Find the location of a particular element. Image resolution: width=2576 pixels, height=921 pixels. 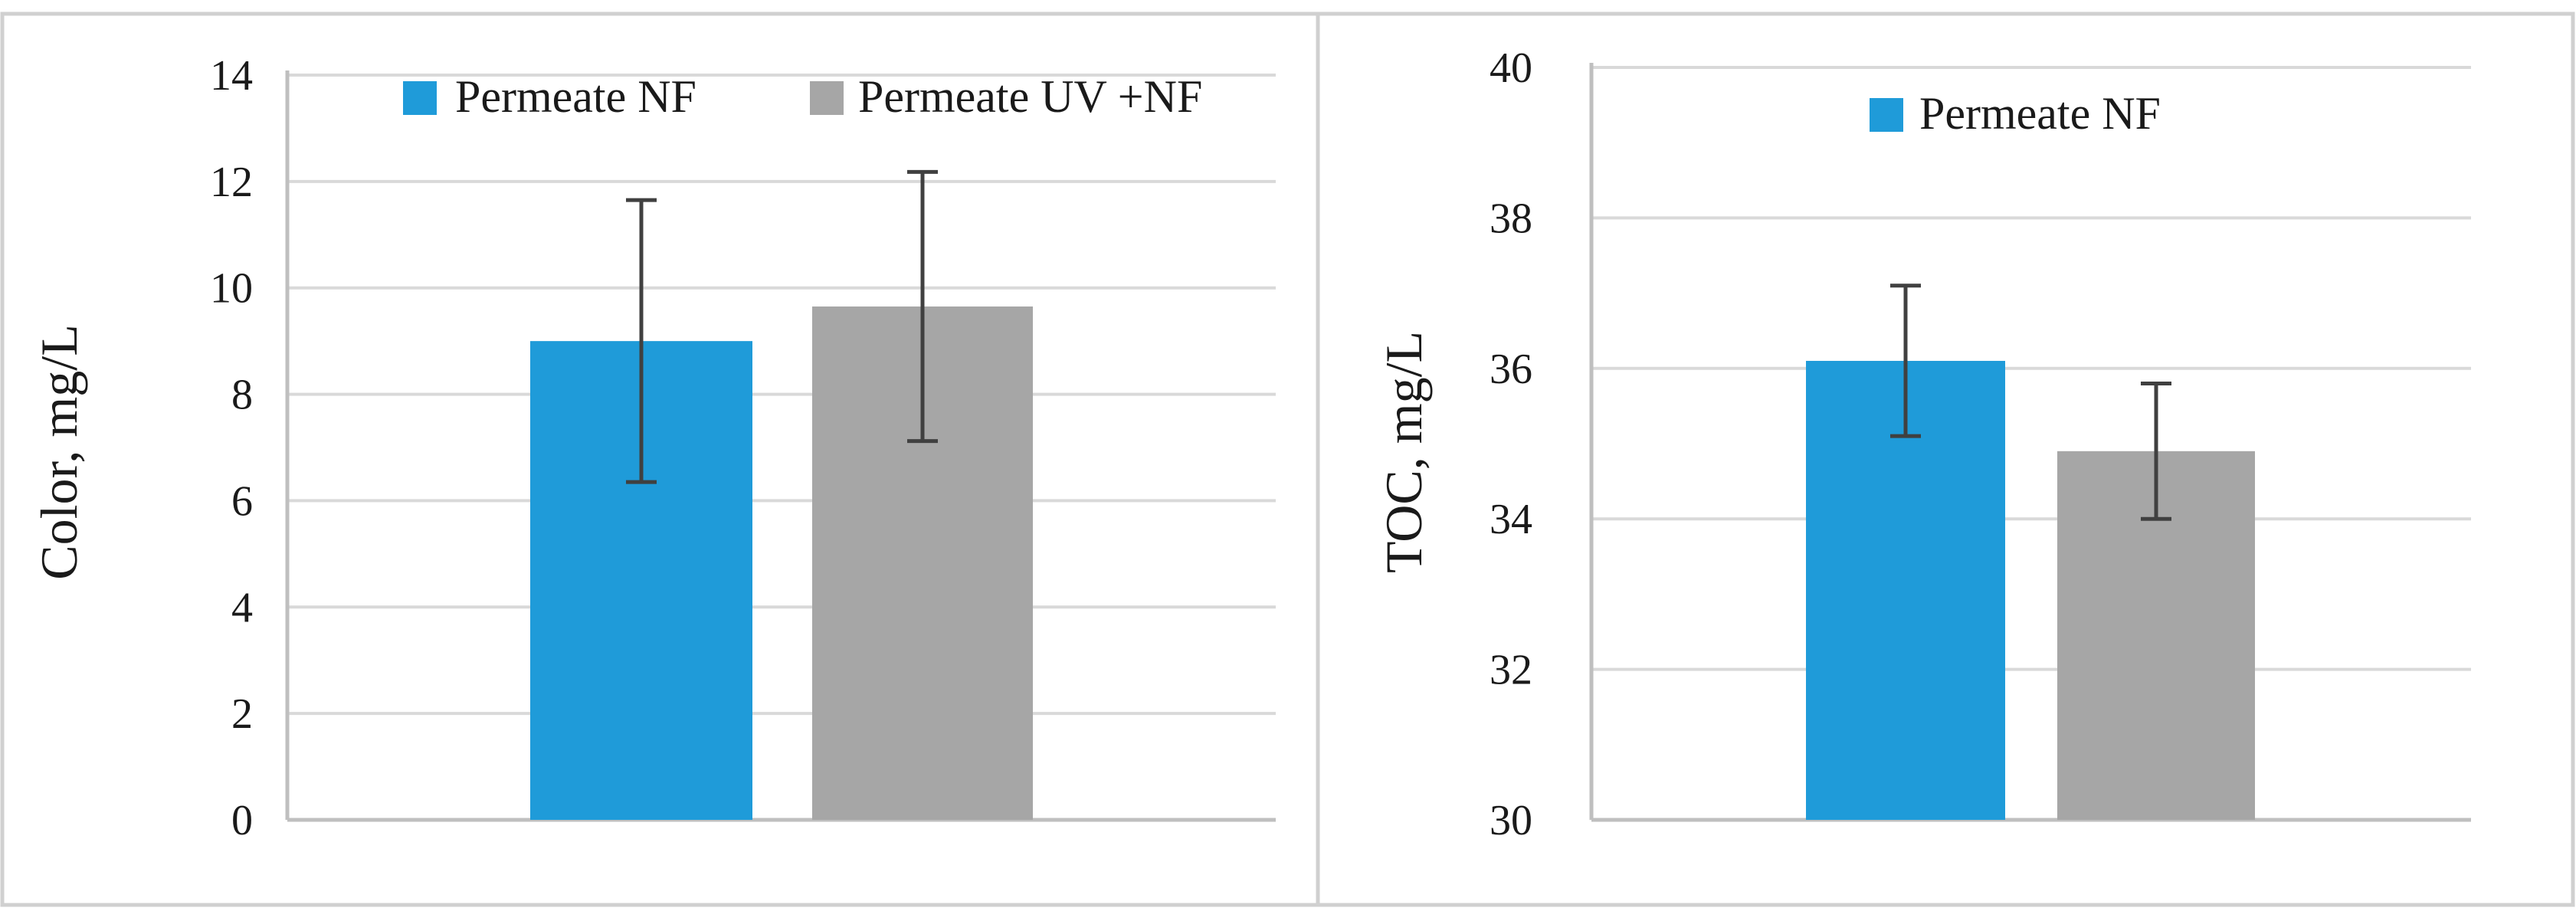

y-tick-label: 32 is located at coordinates (1511, 670).